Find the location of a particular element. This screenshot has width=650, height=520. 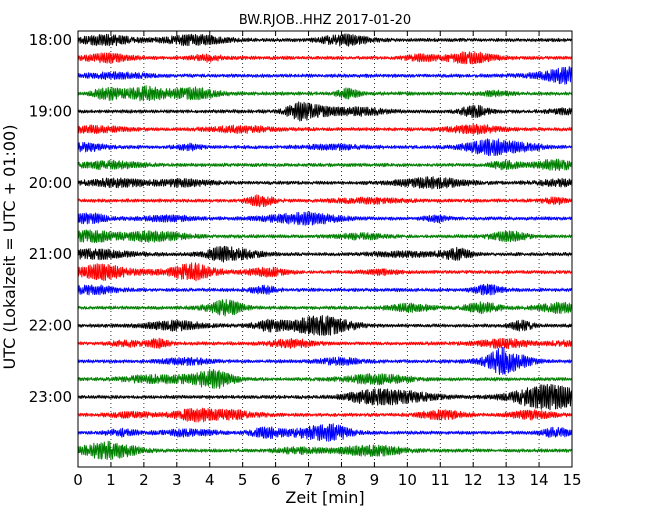

x-tick-label: 9 is located at coordinates (375, 480).